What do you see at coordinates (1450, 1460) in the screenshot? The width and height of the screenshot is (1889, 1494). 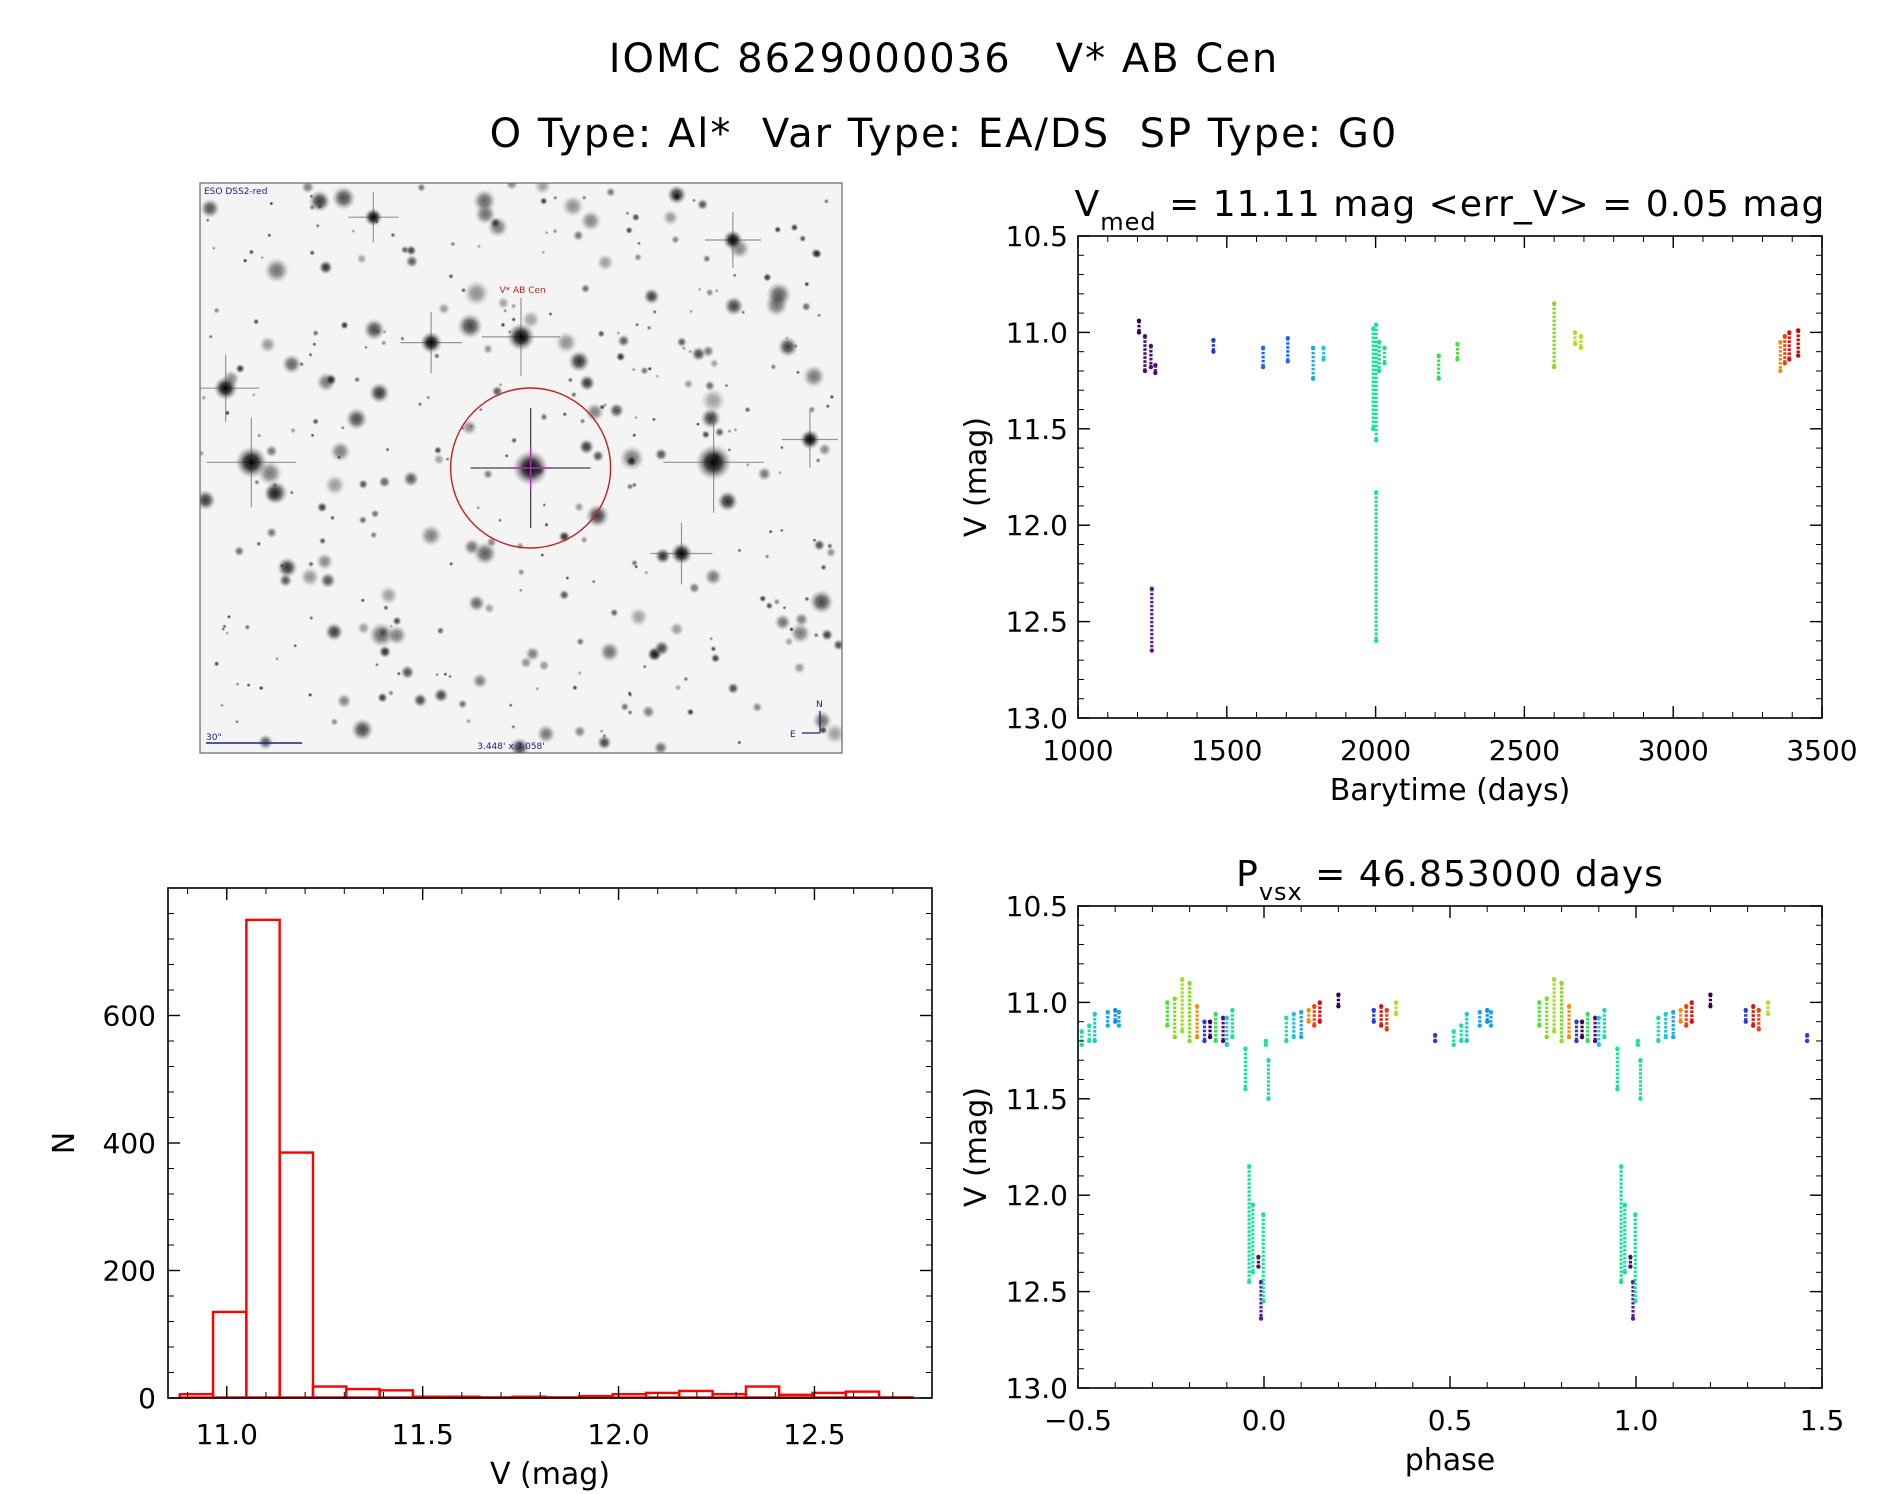 I see `ph-panel-xlabel: phase` at bounding box center [1450, 1460].